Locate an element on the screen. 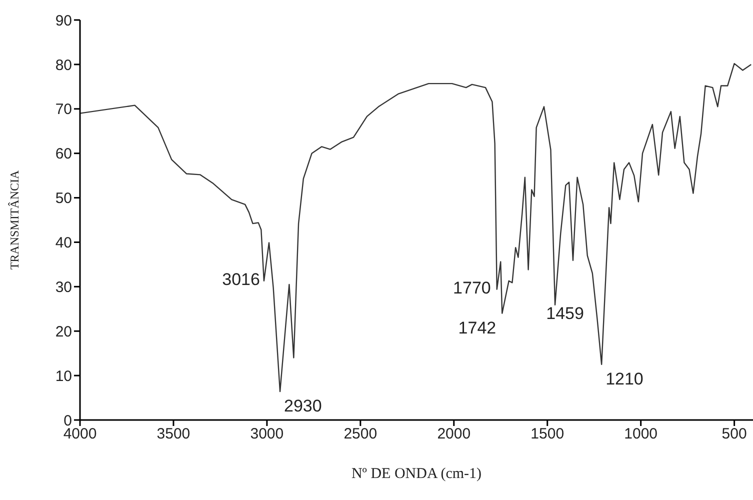 The image size is (753, 500). annotation: 1459 is located at coordinates (565, 313).